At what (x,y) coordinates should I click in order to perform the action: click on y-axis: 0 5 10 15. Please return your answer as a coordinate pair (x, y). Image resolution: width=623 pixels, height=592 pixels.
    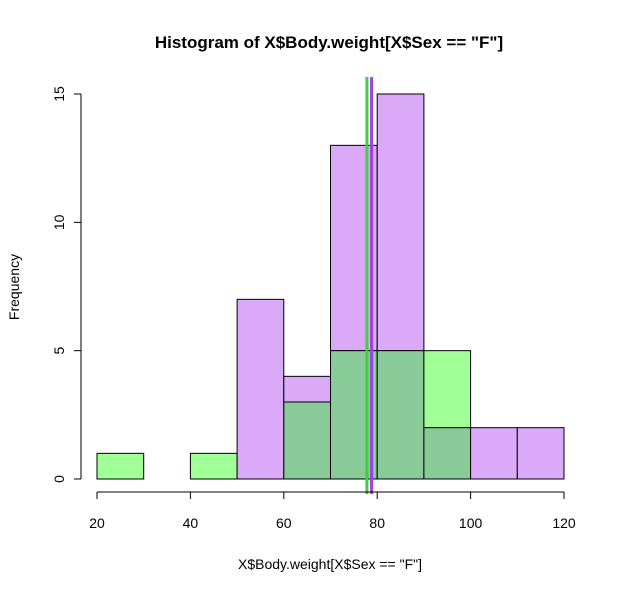
    Looking at the image, I should click on (66, 284).